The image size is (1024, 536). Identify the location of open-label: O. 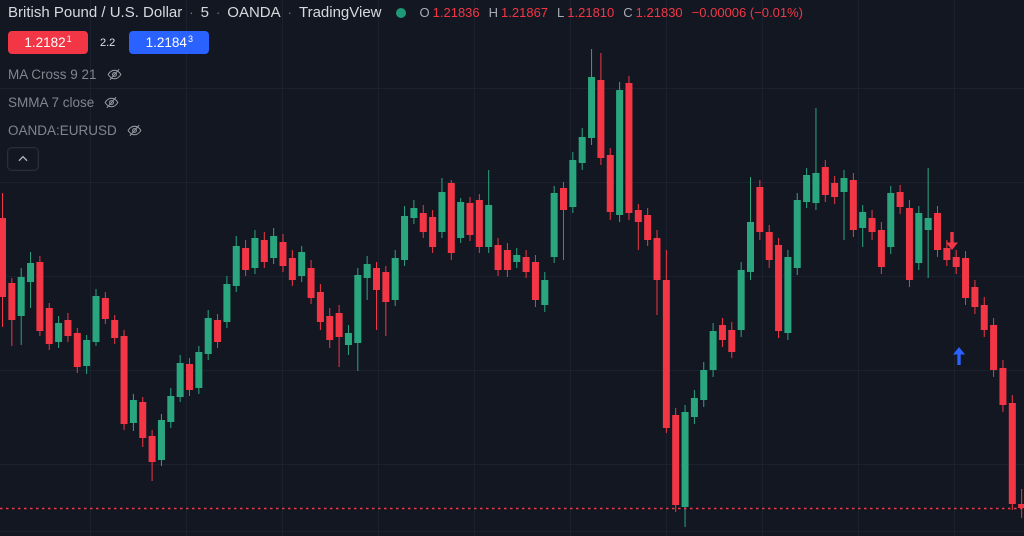
(424, 12).